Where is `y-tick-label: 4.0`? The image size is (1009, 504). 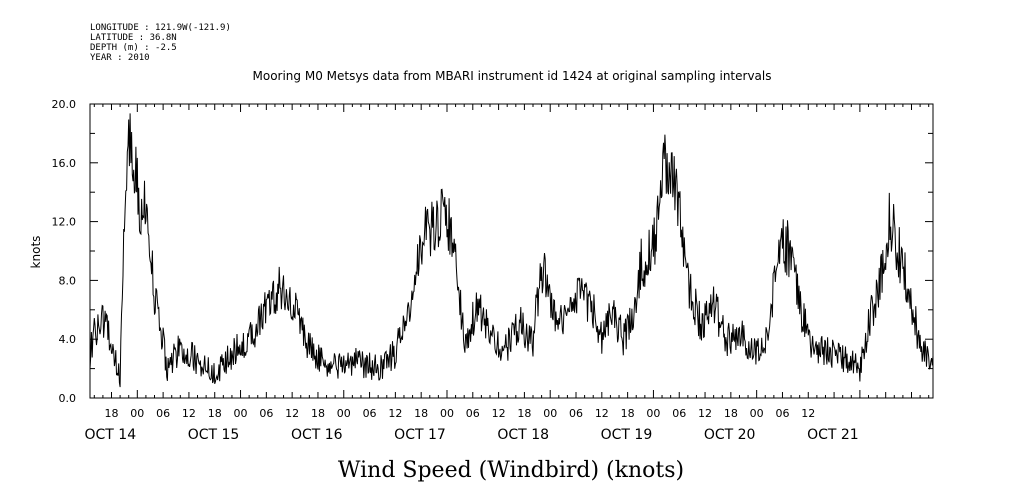 y-tick-label: 4.0 is located at coordinates (68, 339).